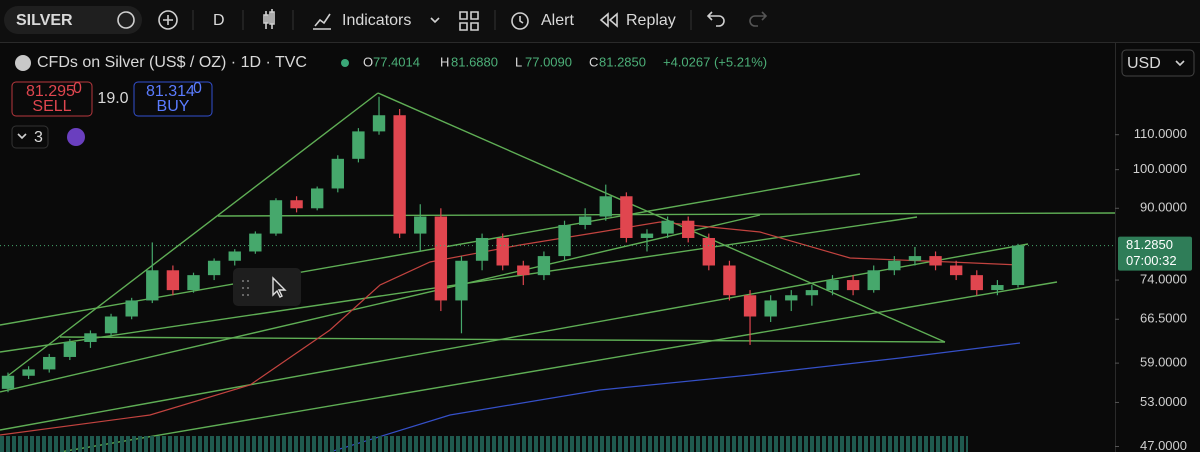  What do you see at coordinates (376, 20) in the screenshot?
I see `indicators-button: Indicators` at bounding box center [376, 20].